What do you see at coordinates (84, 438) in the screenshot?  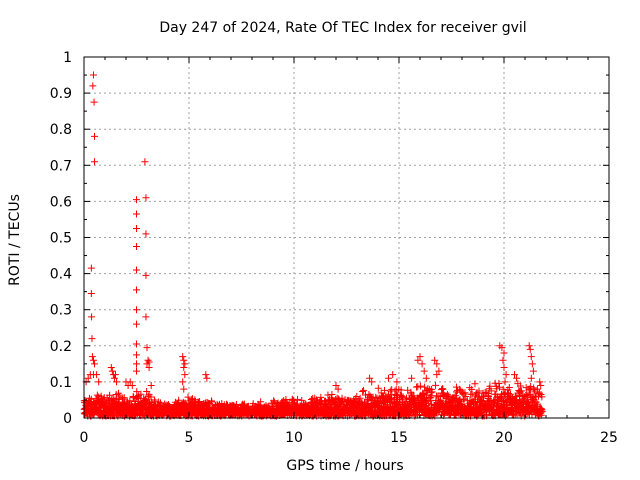 I see `x-tick-label: 0` at bounding box center [84, 438].